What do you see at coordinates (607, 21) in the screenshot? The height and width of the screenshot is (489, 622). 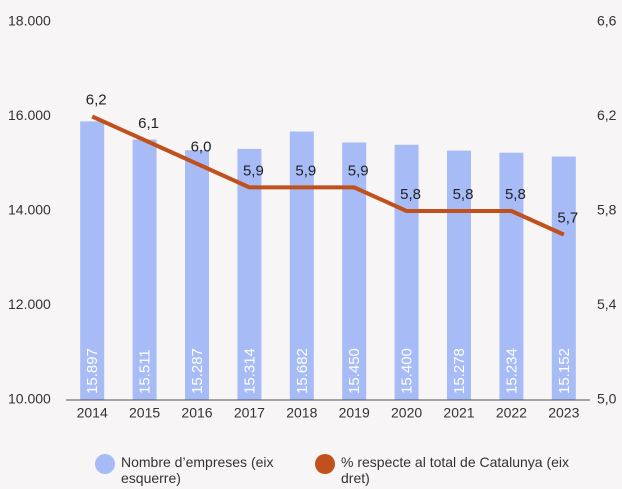 I see `y2-tick-label: 6,6` at bounding box center [607, 21].